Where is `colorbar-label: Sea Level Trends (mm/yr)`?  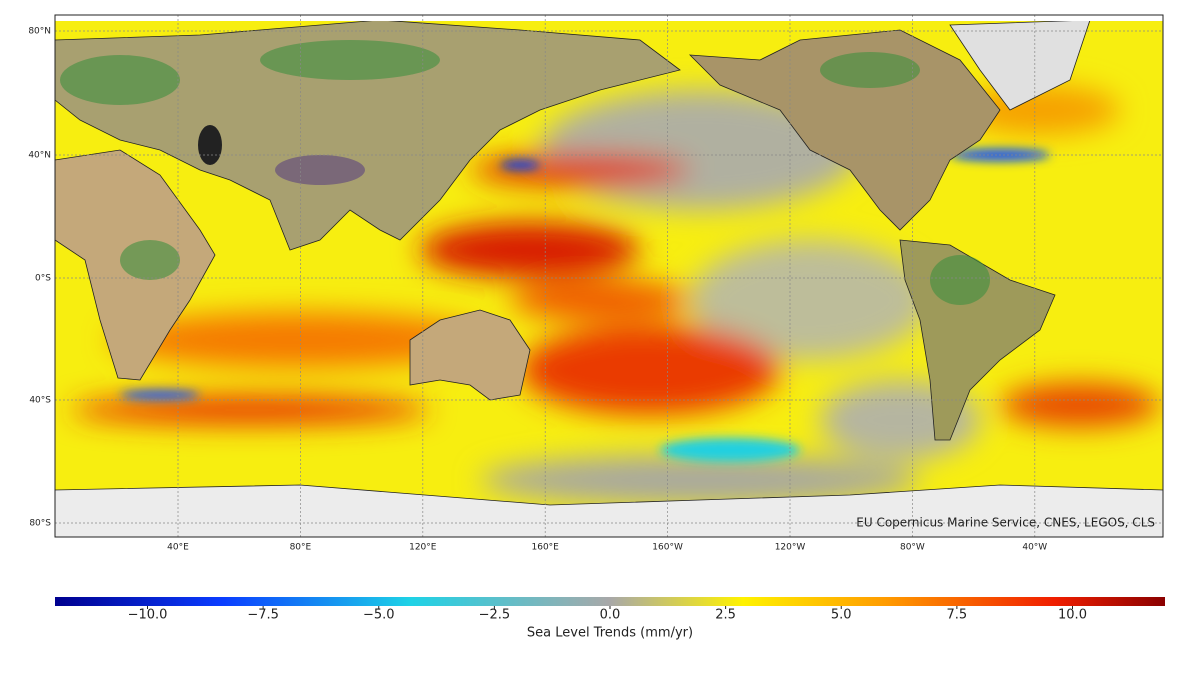 colorbar-label: Sea Level Trends (mm/yr) is located at coordinates (610, 633).